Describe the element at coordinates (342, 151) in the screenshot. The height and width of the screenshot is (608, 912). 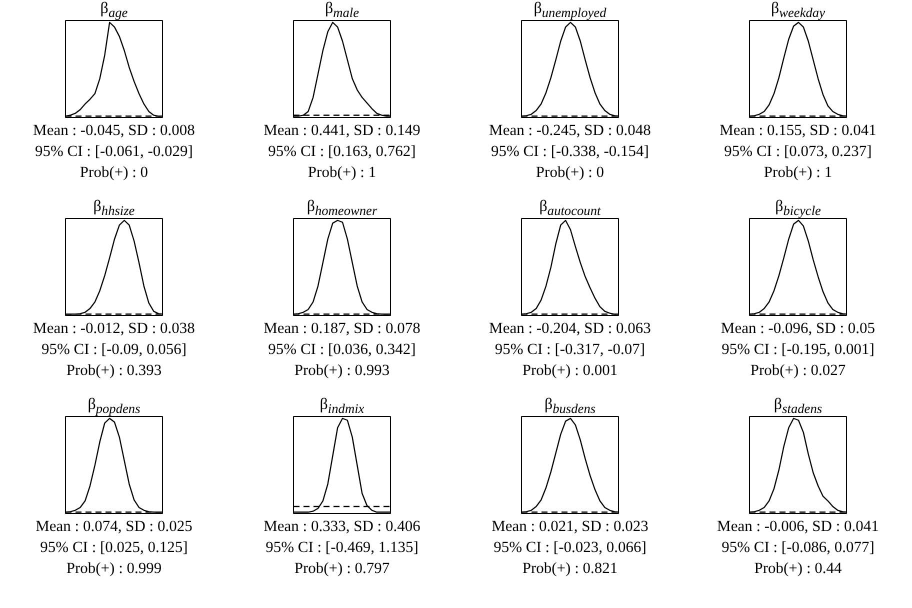
I see `text: 95% CI : [0.163, 0.762]` at that location.